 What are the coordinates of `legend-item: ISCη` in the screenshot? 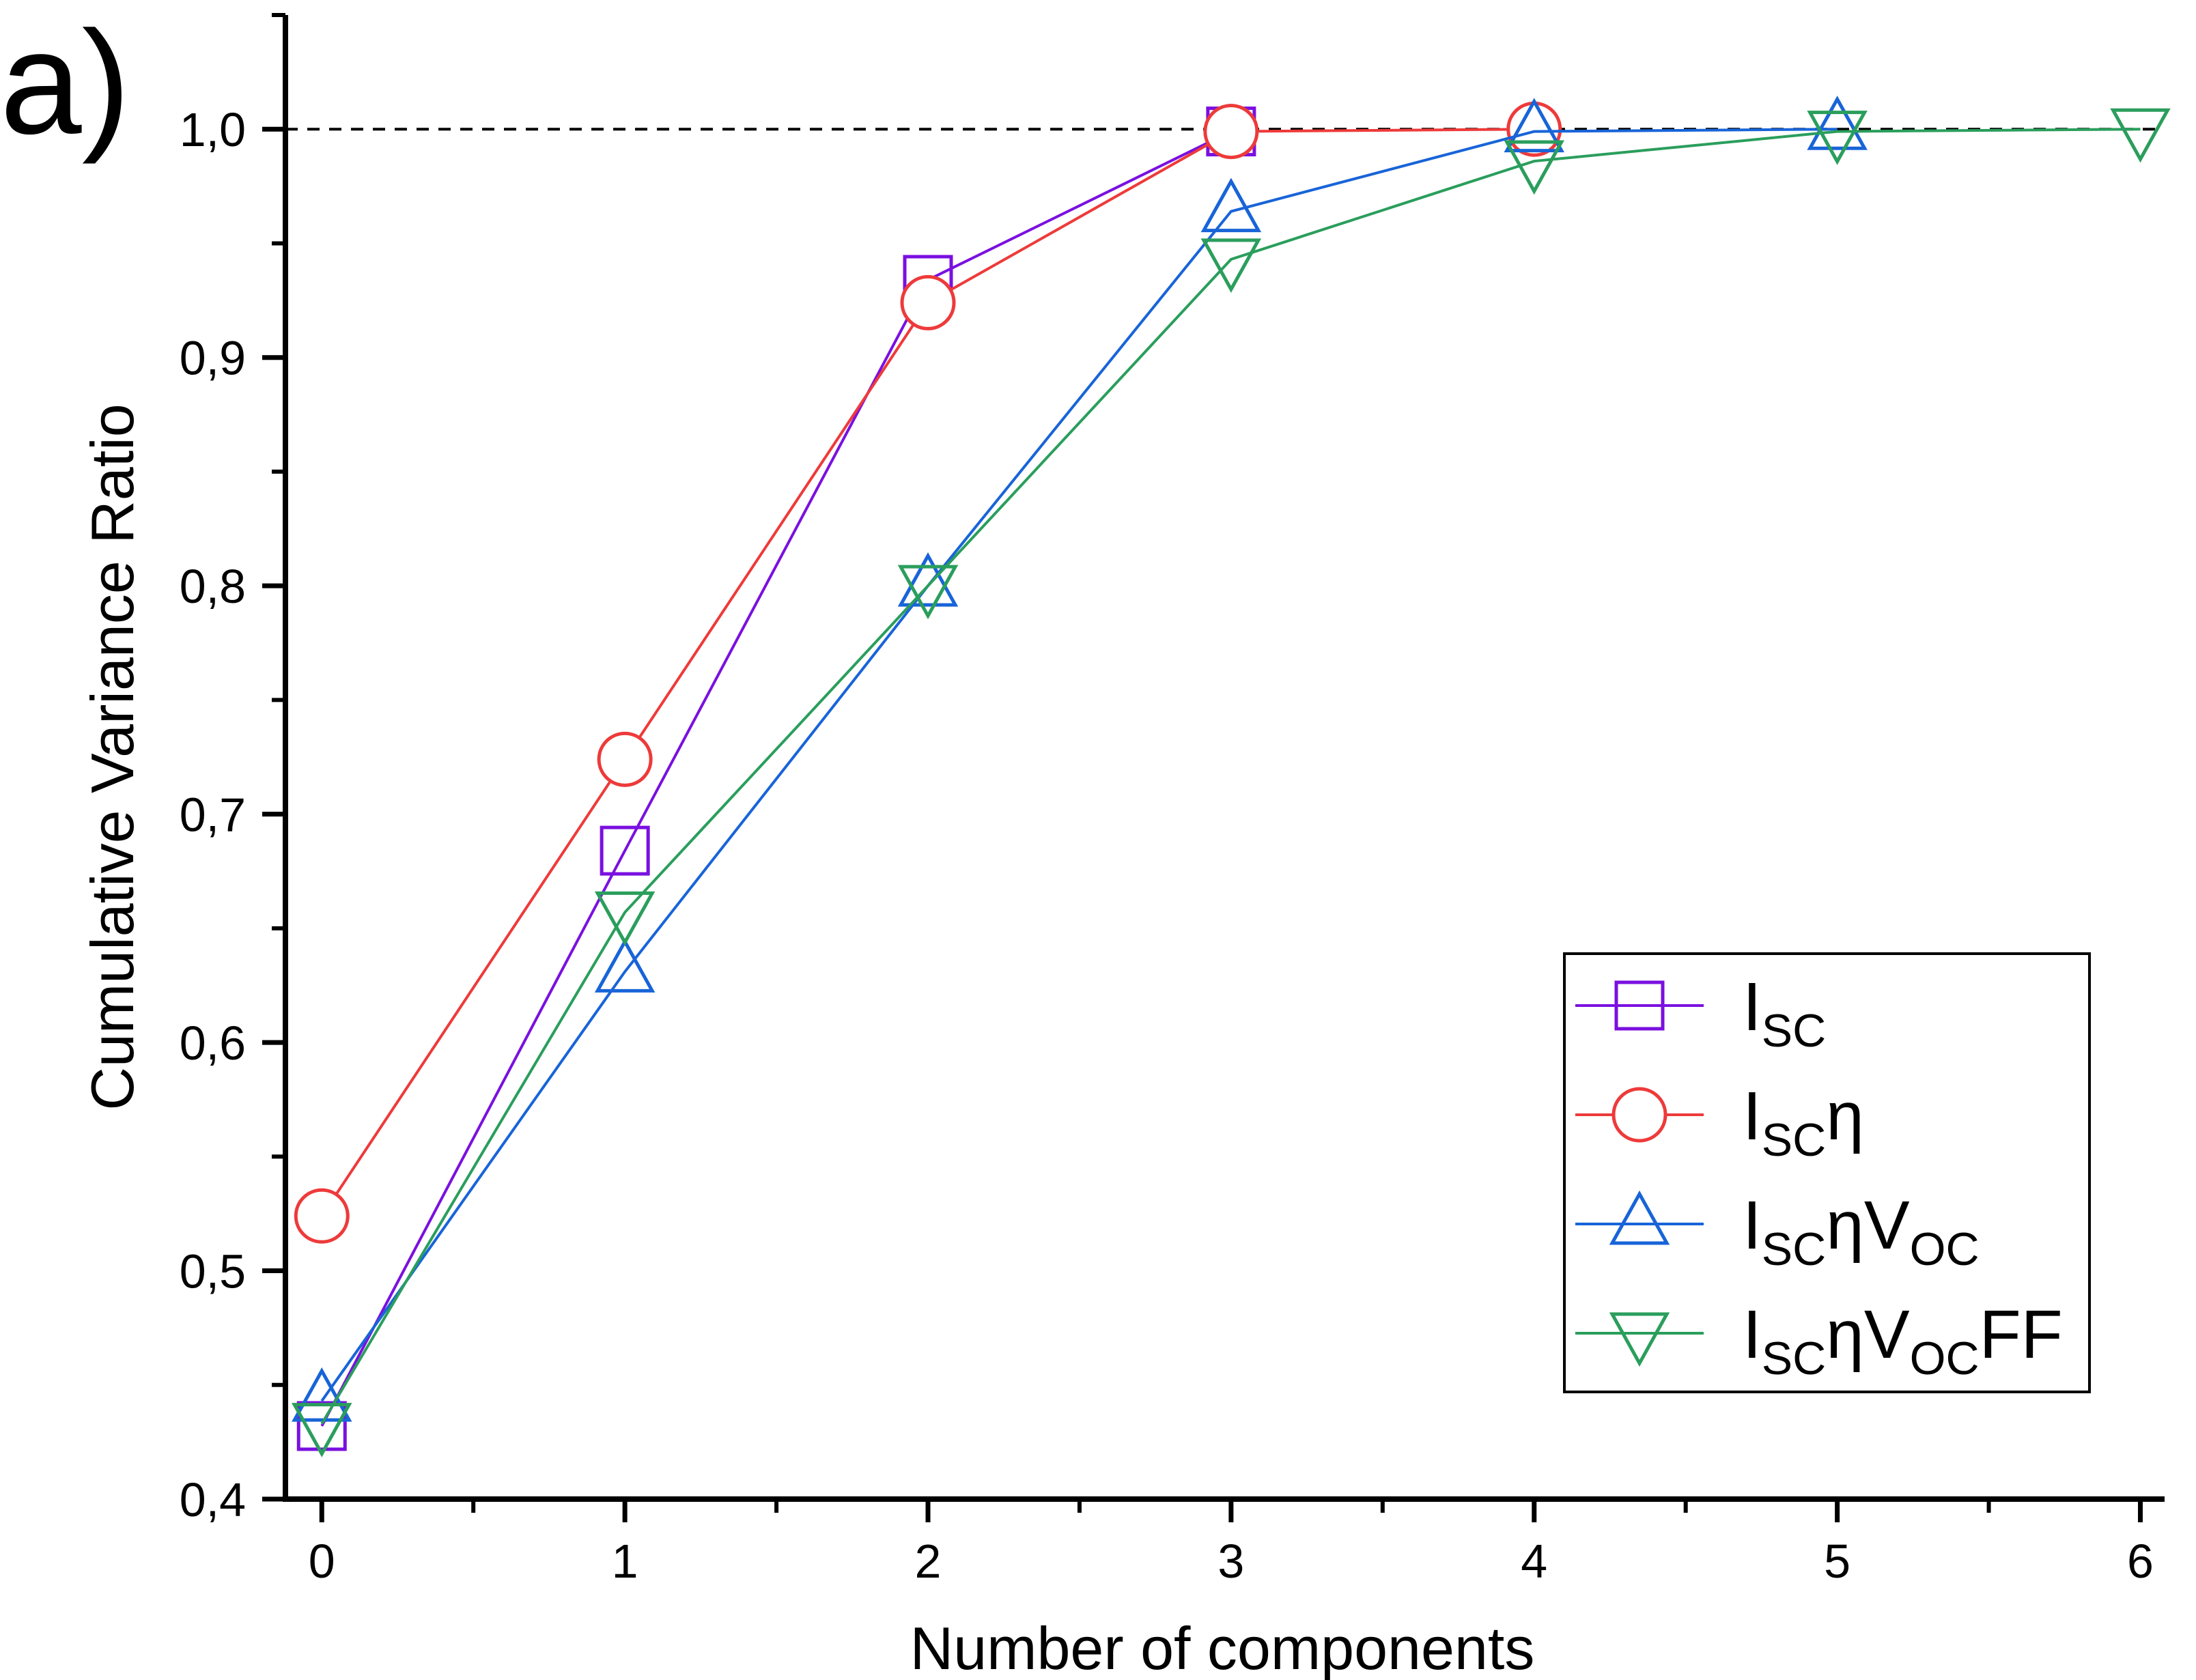 It's located at (1720, 1122).